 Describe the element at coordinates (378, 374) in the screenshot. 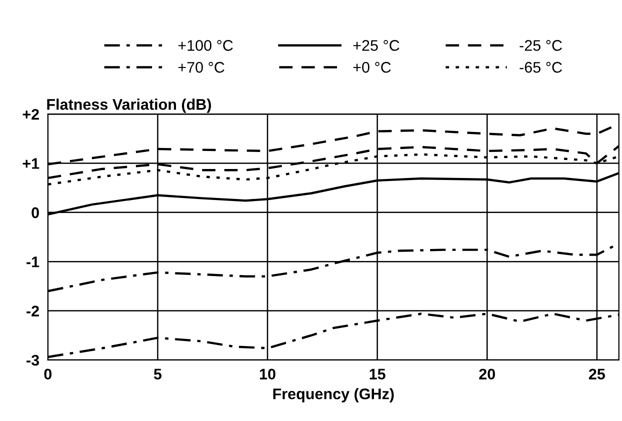

I see `x-tick-label: 15` at that location.